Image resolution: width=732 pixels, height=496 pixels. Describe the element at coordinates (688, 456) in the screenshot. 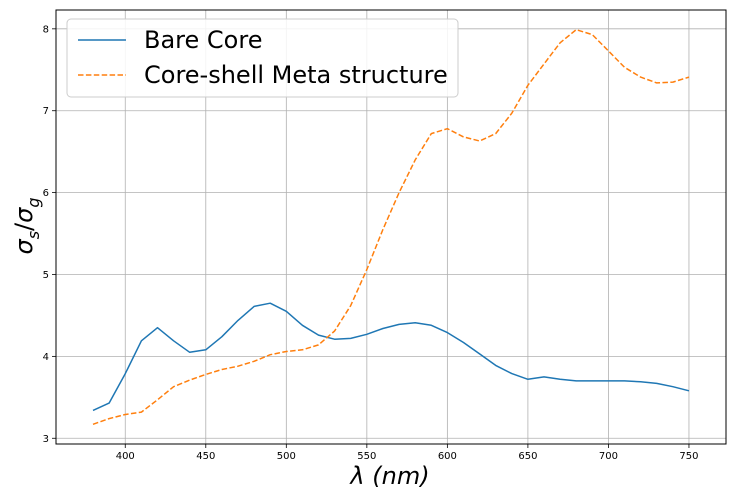

I see `x-tick-label: 750` at that location.